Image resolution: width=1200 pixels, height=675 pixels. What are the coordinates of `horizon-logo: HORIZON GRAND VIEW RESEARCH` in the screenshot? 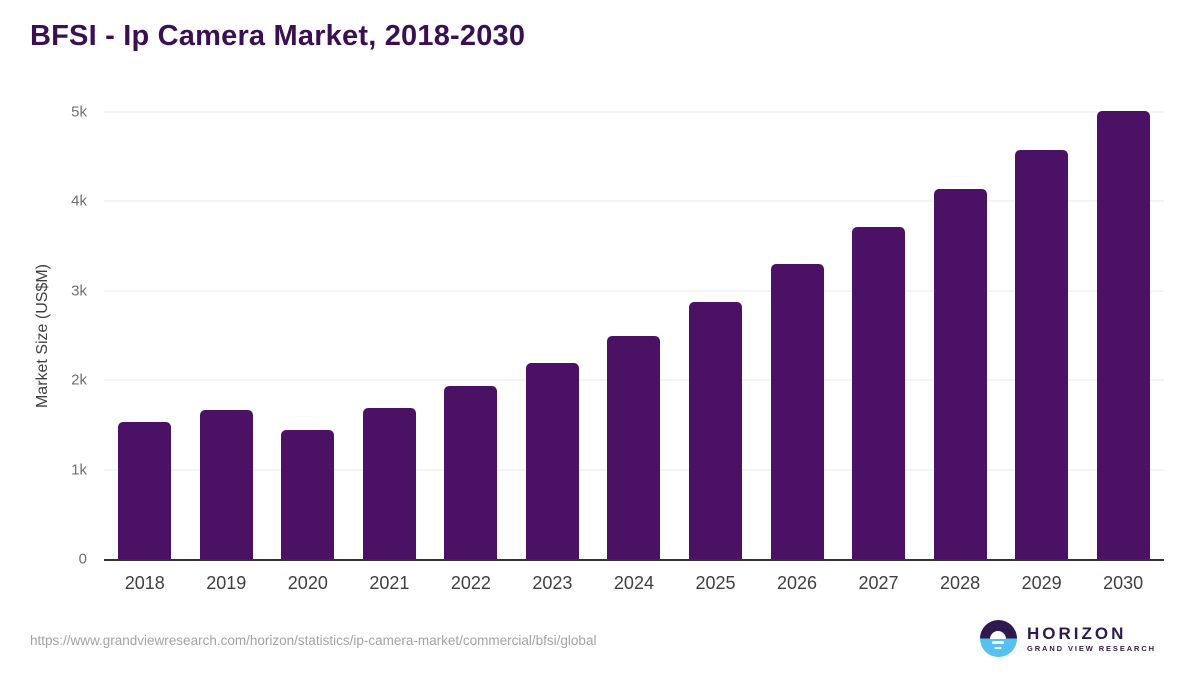 It's located at (1067, 638).